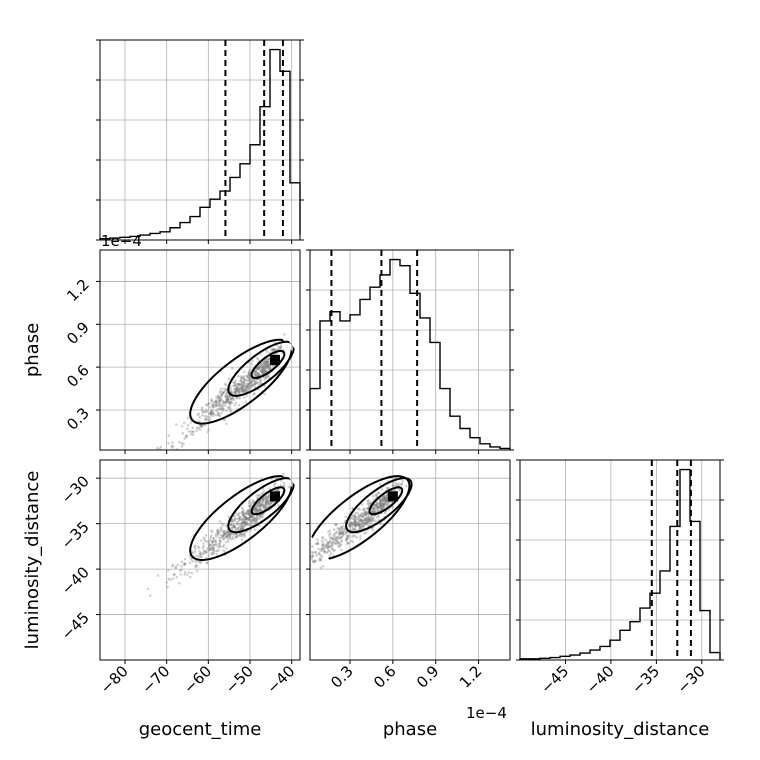 The height and width of the screenshot is (760, 760). I want to click on y-axis-label-luminosity_distance: luminosity_distance, so click(32, 560).